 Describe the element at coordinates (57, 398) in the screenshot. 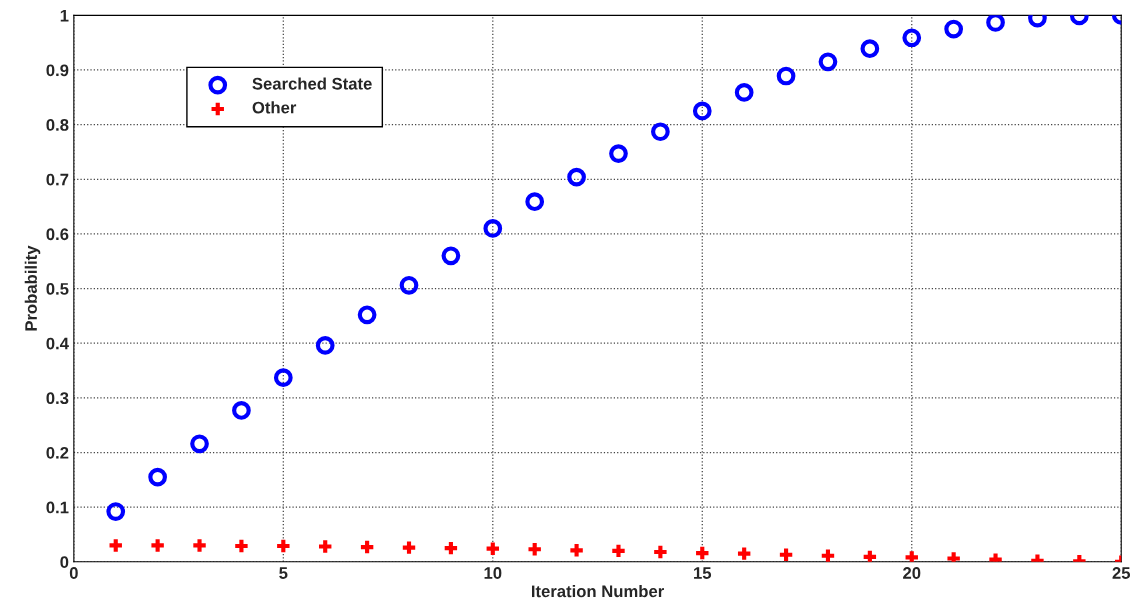

I see `y-tick-label: 0.3` at that location.